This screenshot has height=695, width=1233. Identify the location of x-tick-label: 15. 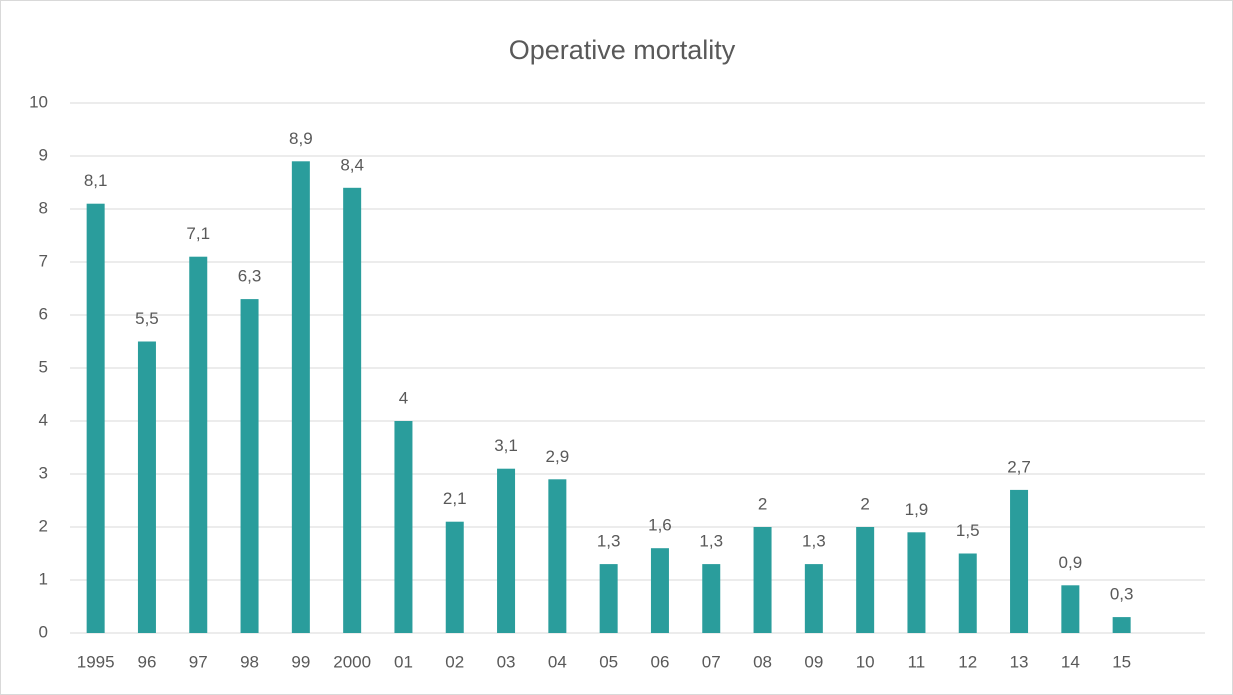
(1121, 661).